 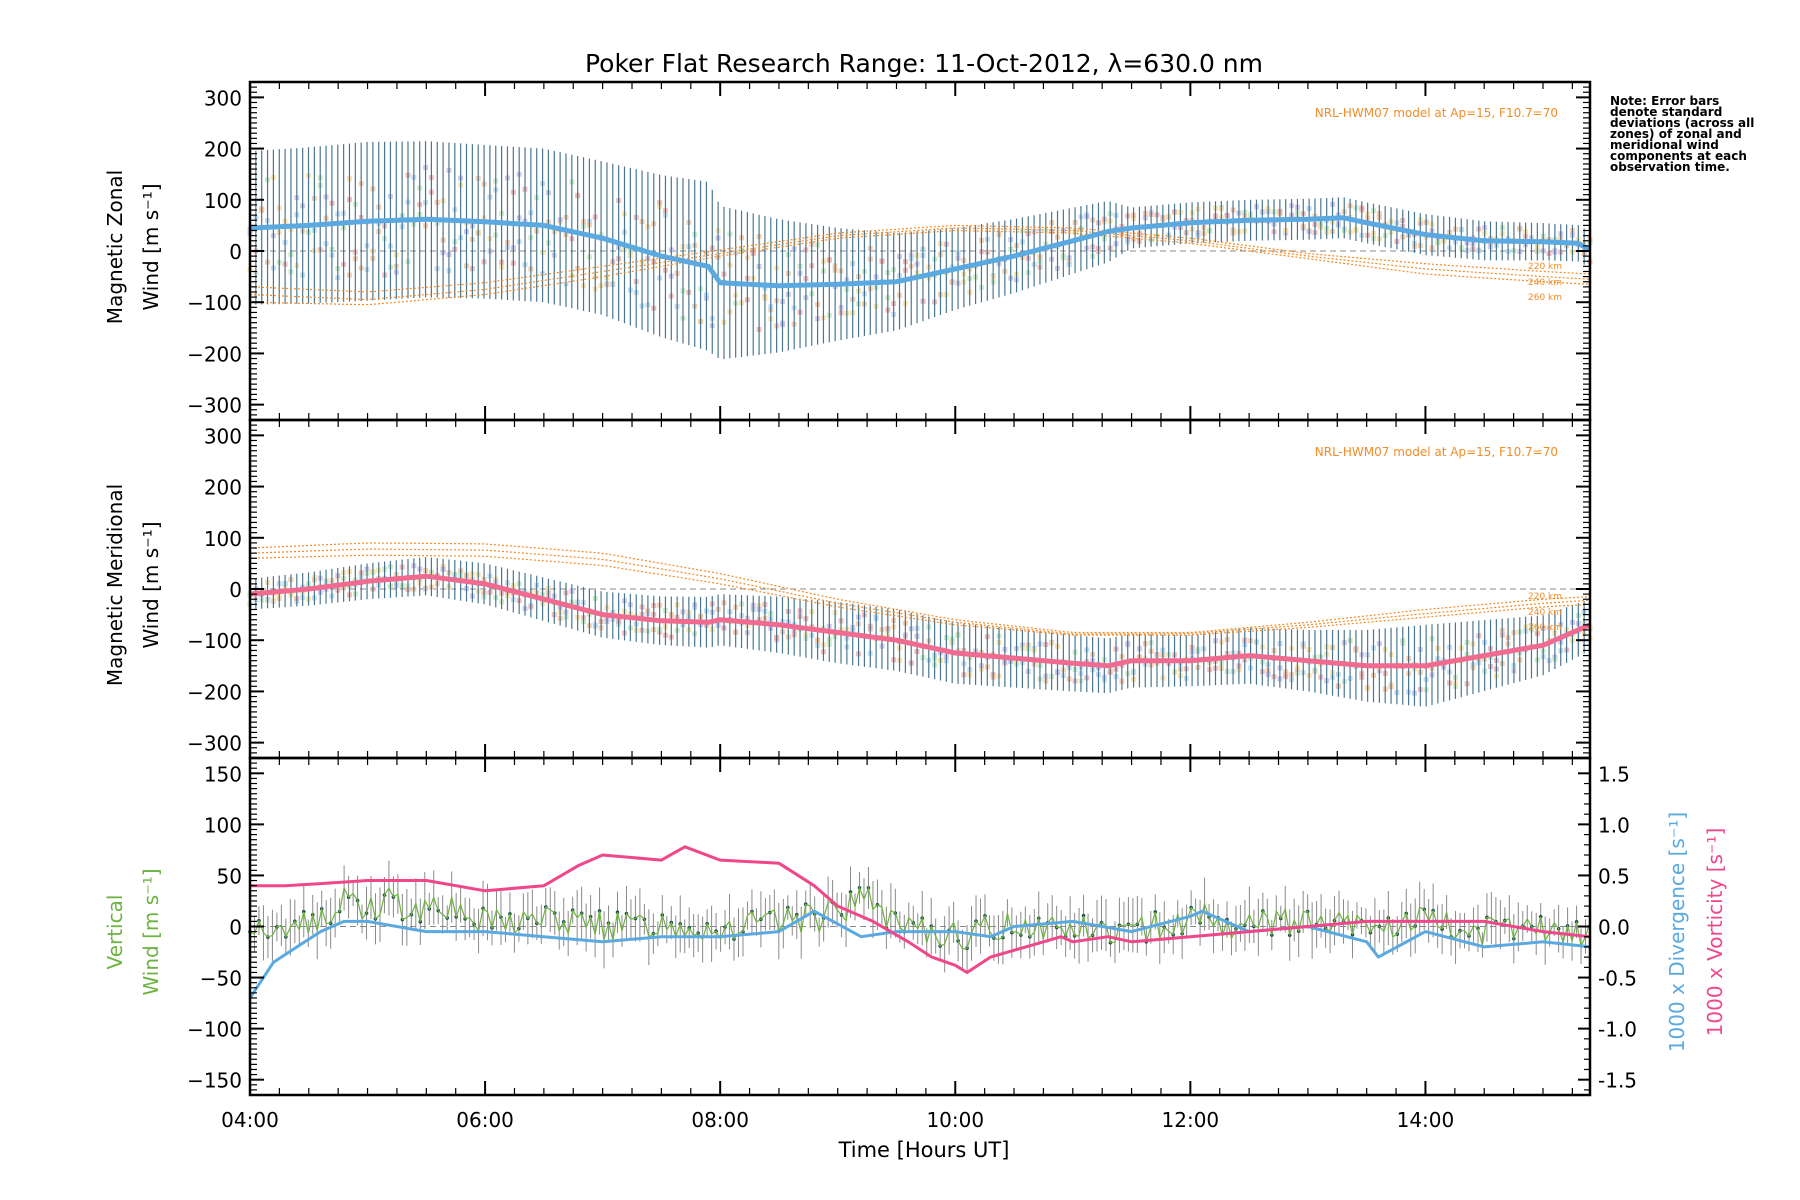 I want to click on divergence-ylabel: 1000 x Divergence [s⁻¹], so click(x=1677, y=932).